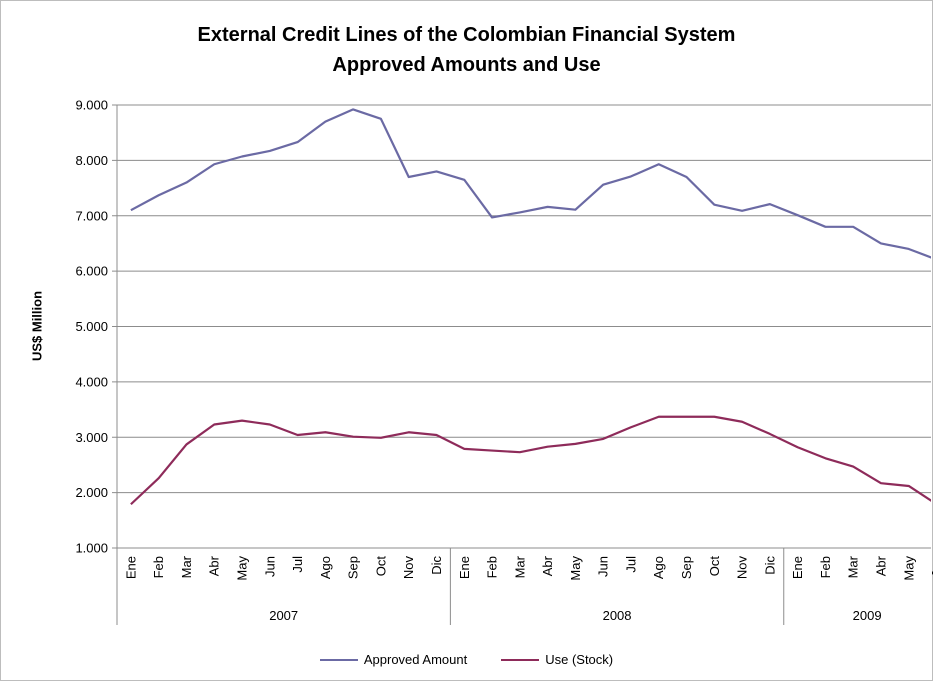 Image resolution: width=933 pixels, height=681 pixels. I want to click on legend-item-approved: Approved Amount, so click(393, 659).